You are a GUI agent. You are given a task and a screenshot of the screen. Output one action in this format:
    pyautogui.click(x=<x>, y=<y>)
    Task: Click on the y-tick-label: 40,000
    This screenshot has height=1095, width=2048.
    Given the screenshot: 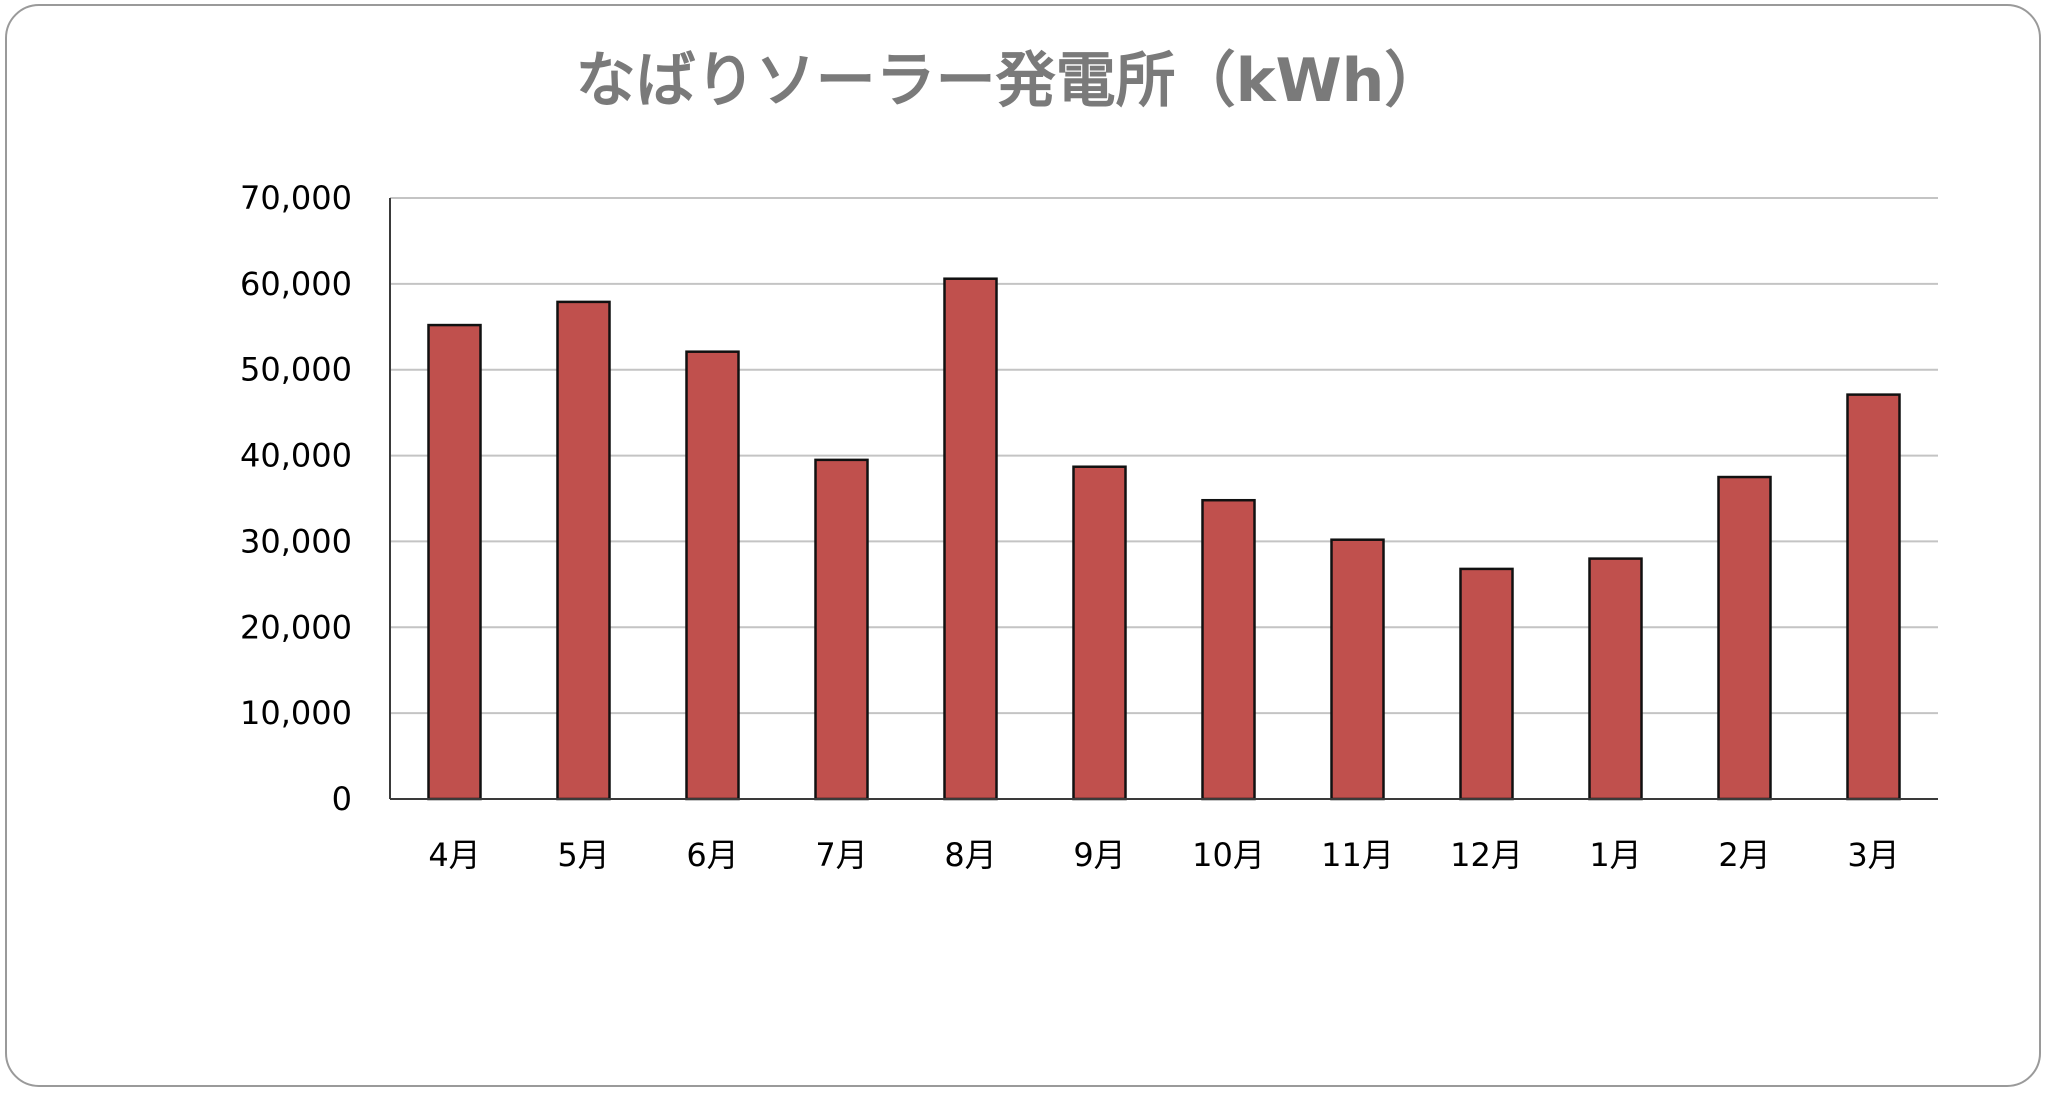 What is the action you would take?
    pyautogui.click(x=296, y=456)
    